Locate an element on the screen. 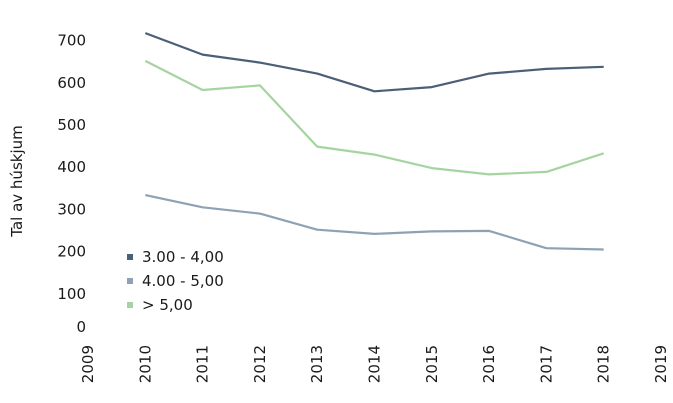 The width and height of the screenshot is (673, 403). x-tick-label: 2015 is located at coordinates (432, 364).